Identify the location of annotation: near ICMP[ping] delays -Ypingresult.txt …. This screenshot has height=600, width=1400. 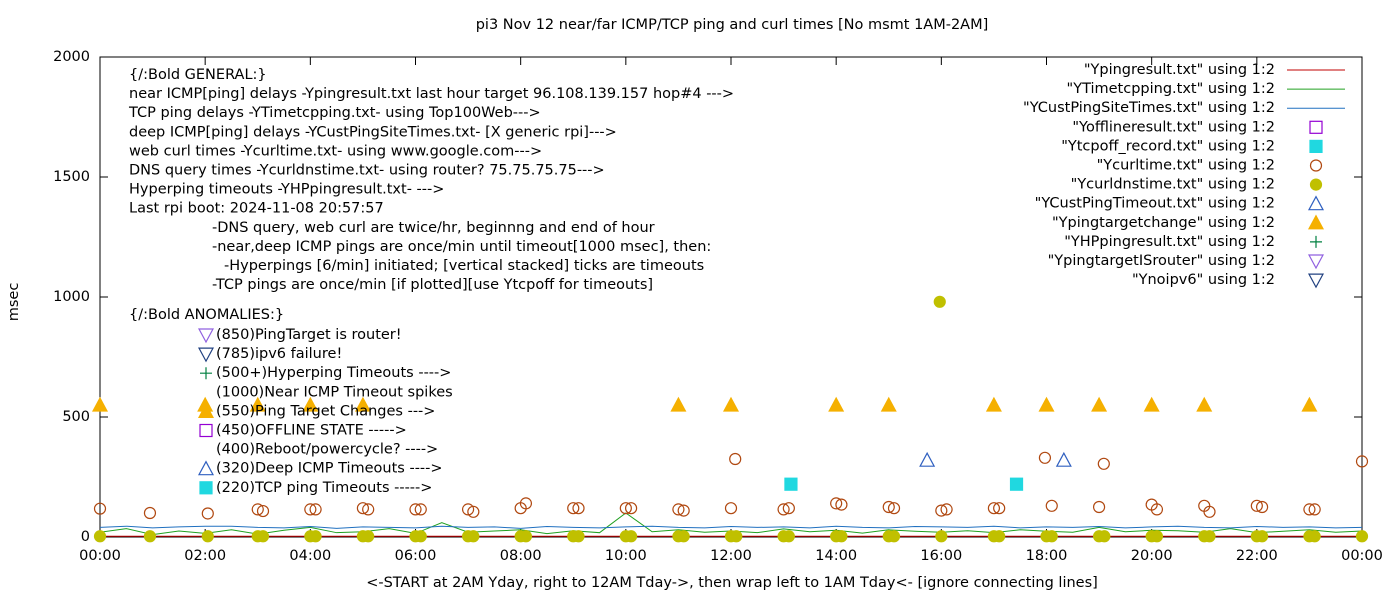
(431, 94).